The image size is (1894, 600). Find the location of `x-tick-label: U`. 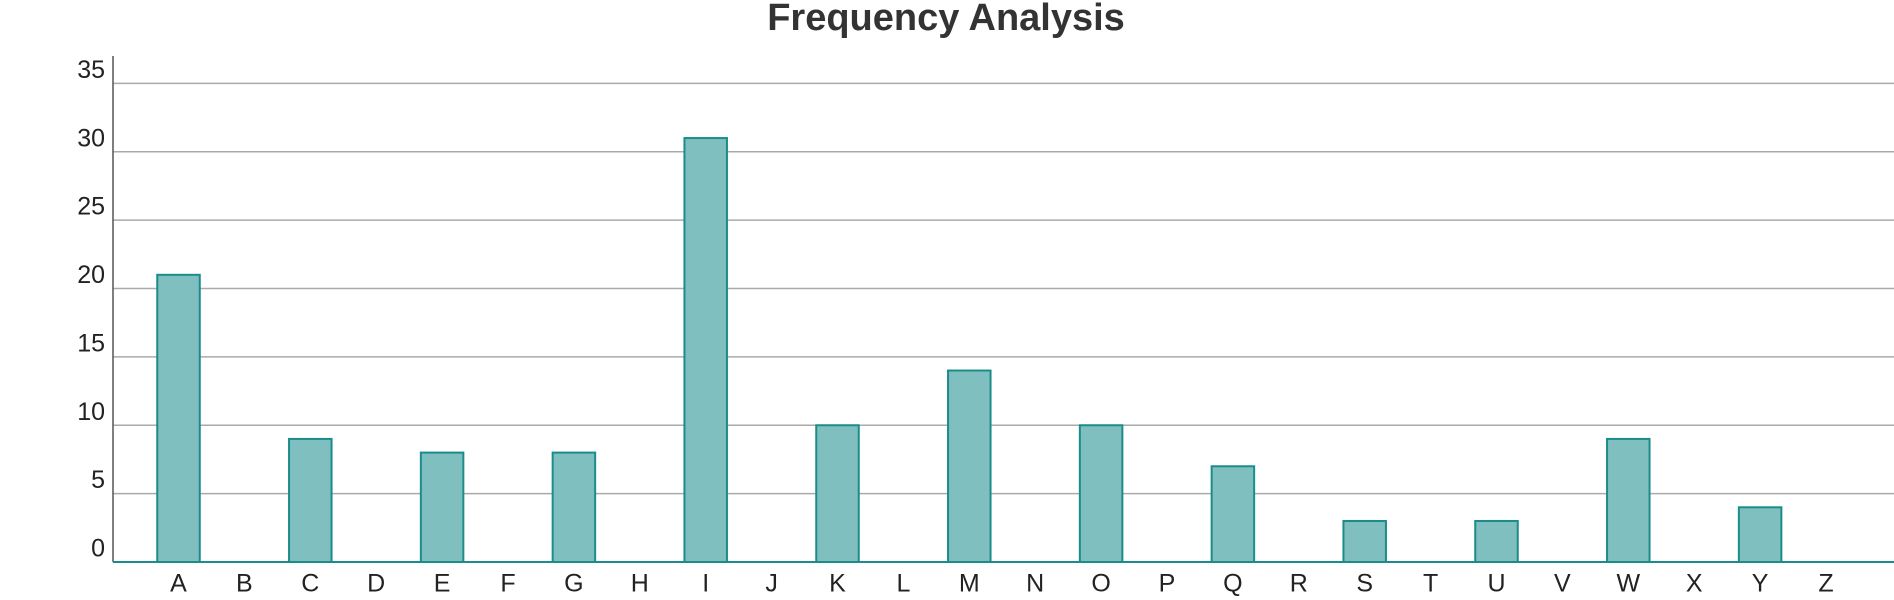

x-tick-label: U is located at coordinates (1496, 584).